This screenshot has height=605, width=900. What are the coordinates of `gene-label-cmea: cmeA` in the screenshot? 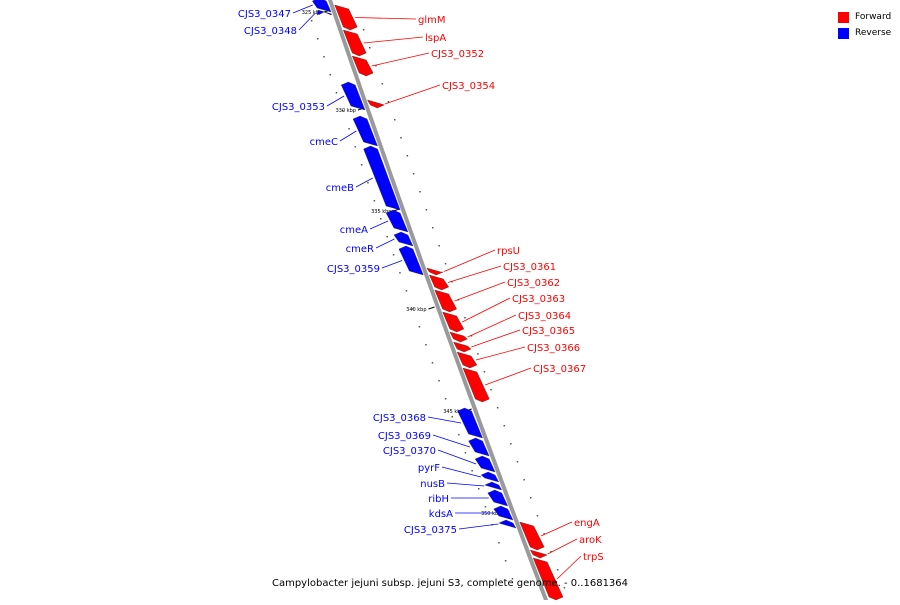 It's located at (354, 230).